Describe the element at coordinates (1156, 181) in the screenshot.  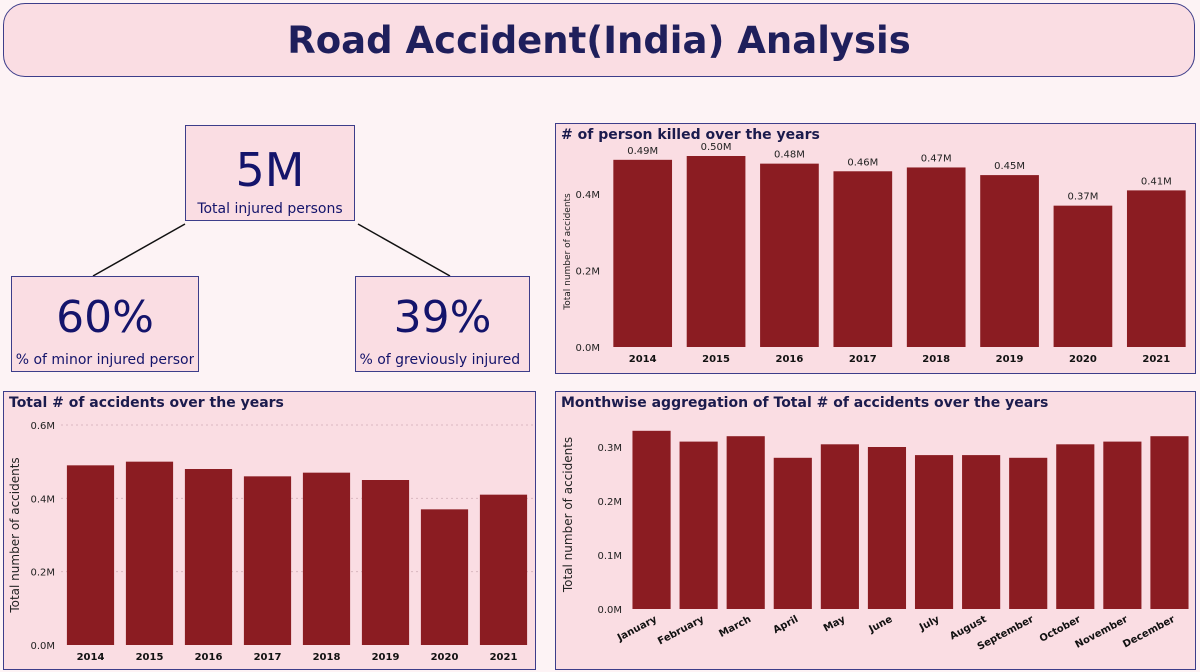
I see `data-label-2021: 0.41M` at that location.